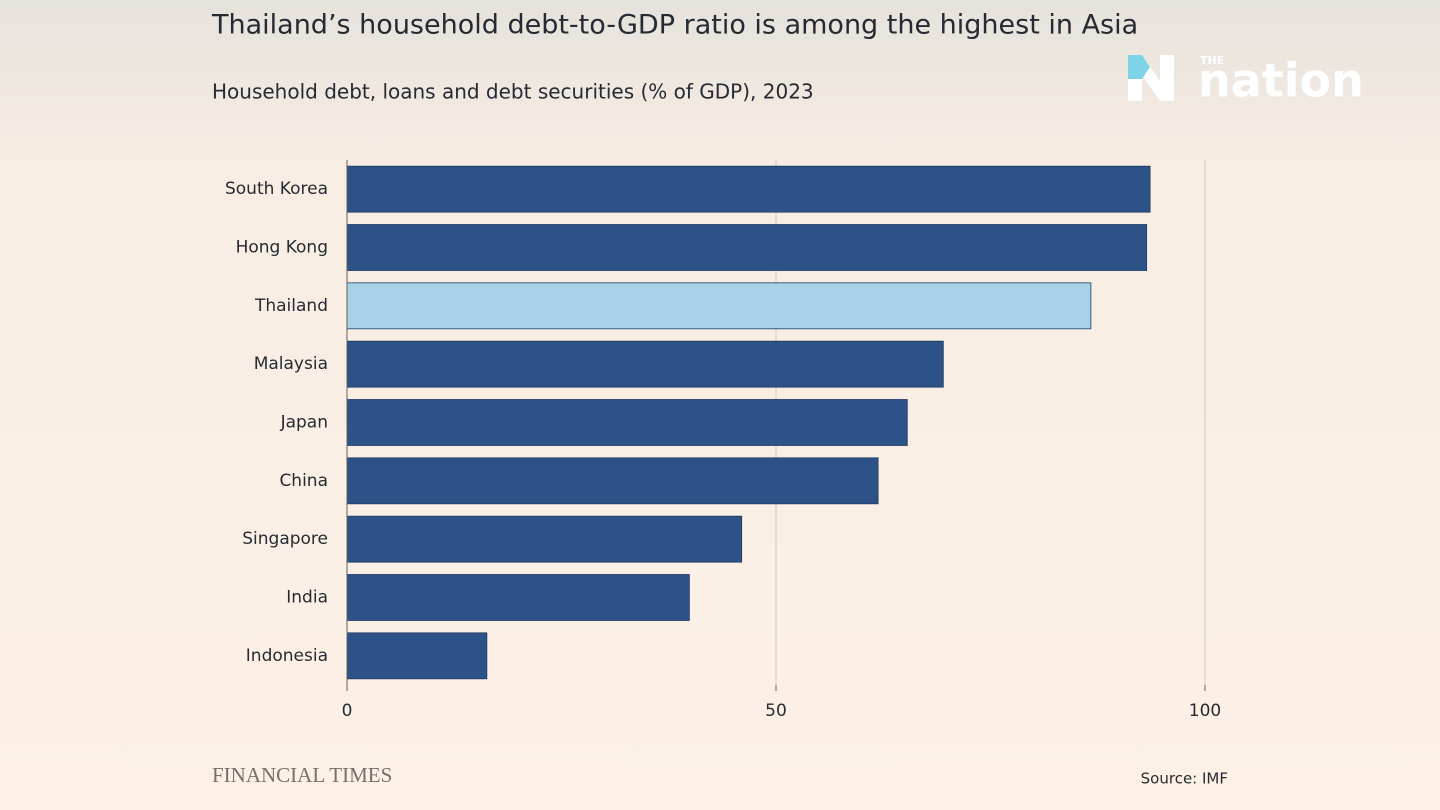 The image size is (1440, 810). What do you see at coordinates (291, 364) in the screenshot?
I see `y-tick-label: Malaysia` at bounding box center [291, 364].